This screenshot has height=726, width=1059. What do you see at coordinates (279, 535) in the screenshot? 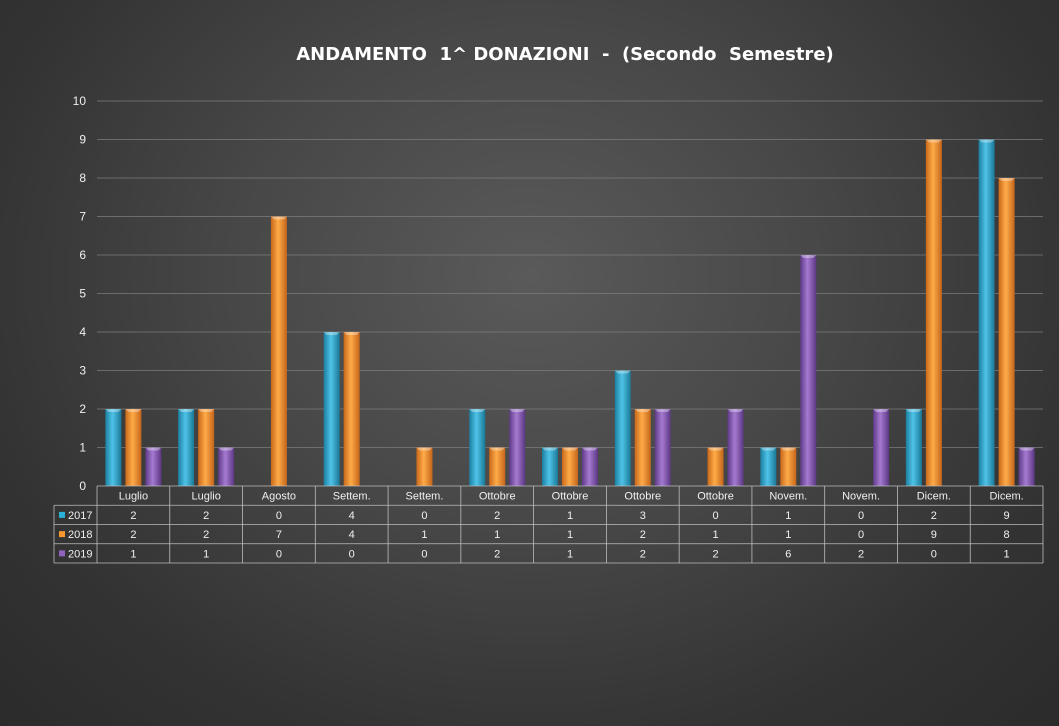
I see `table-value-2018: 7` at bounding box center [279, 535].